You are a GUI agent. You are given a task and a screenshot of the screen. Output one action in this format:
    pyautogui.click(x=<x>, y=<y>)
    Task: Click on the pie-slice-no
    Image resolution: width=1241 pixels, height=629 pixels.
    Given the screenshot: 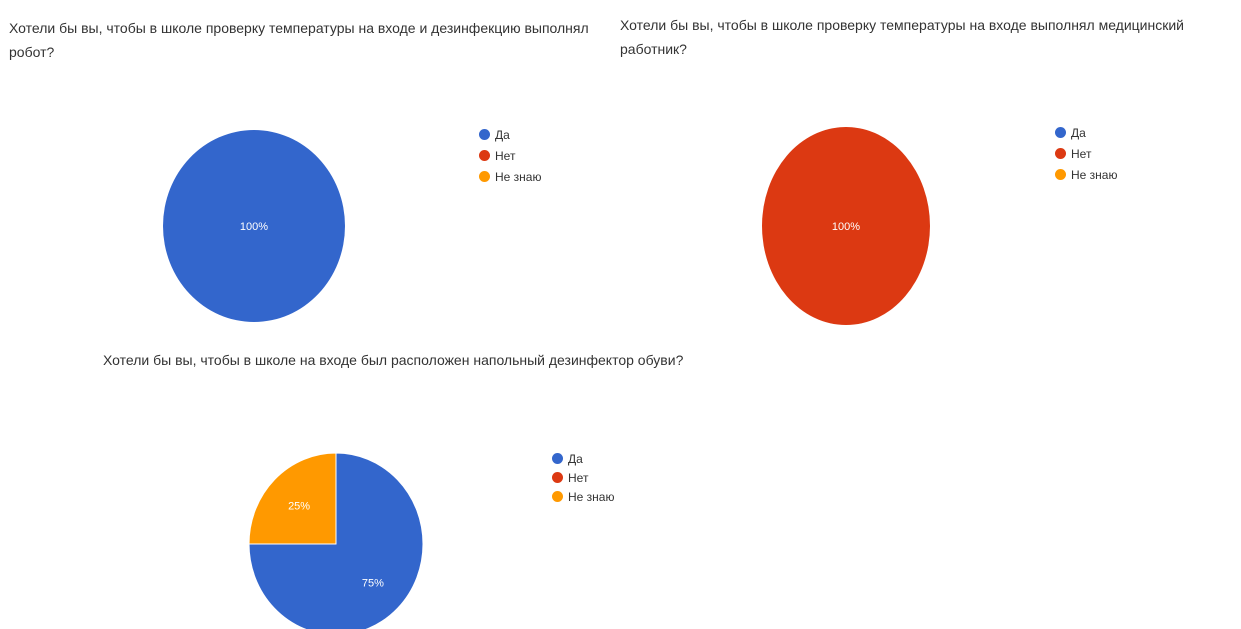 What is the action you would take?
    pyautogui.click(x=846, y=226)
    